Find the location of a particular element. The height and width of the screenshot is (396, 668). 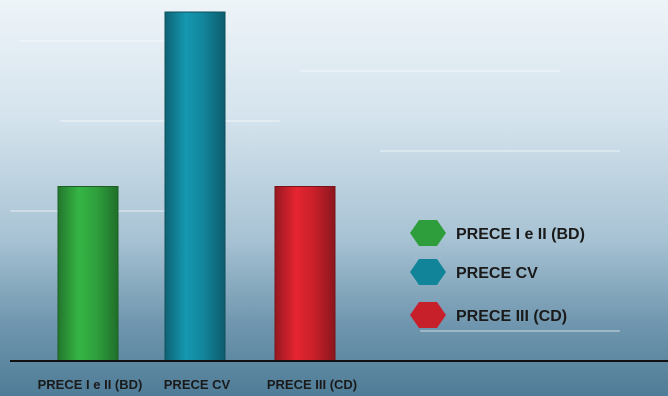

x-tick-label: PRECE CV is located at coordinates (197, 384).